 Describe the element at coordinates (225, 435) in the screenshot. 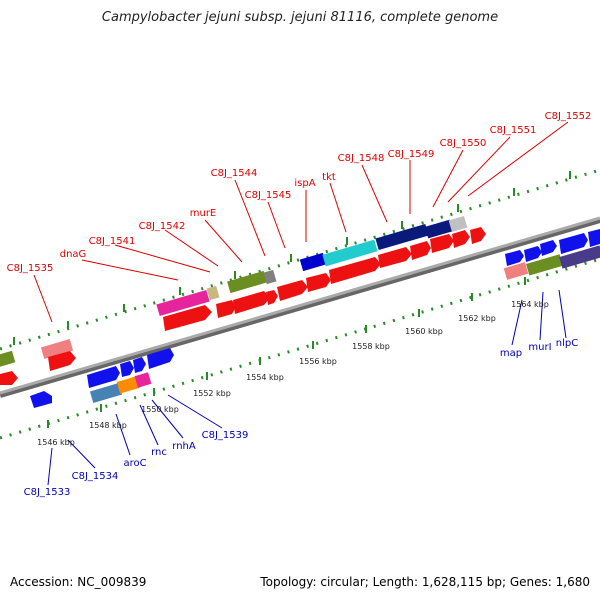

I see `gene-label: C8J_1539` at that location.